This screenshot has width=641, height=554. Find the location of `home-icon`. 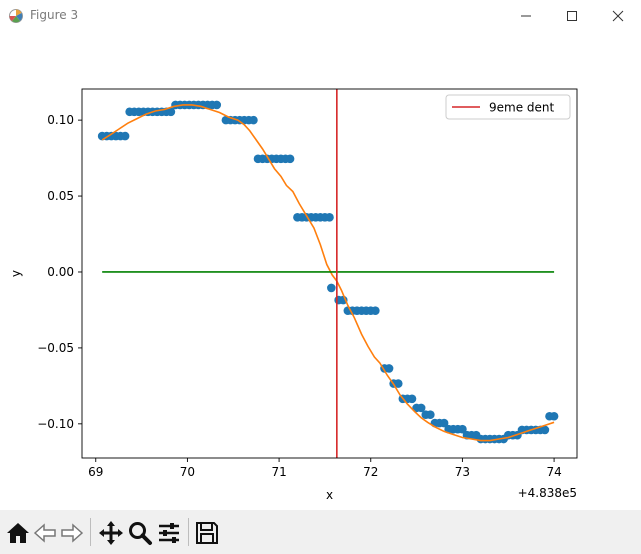

home-icon is located at coordinates (18, 533).